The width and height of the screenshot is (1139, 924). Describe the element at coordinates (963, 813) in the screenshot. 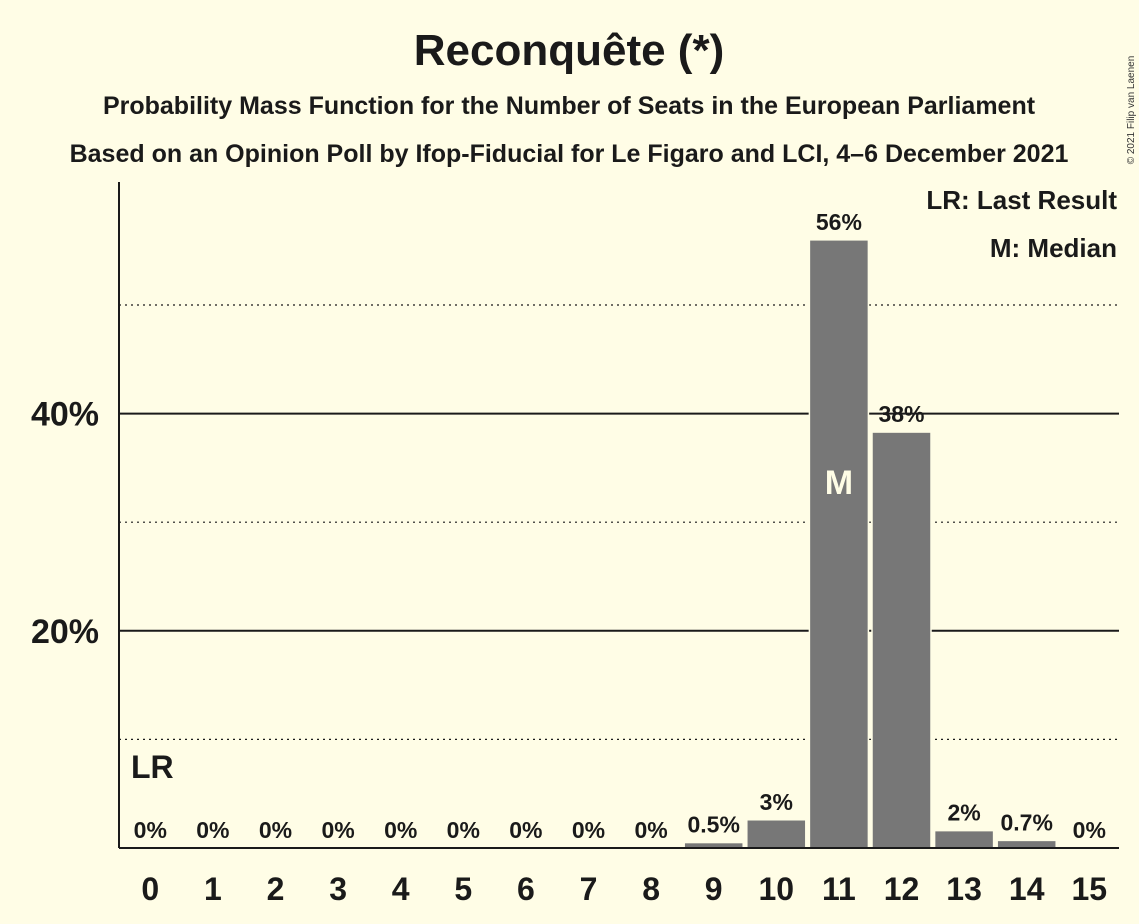

I see `value-label-13: 2%` at that location.